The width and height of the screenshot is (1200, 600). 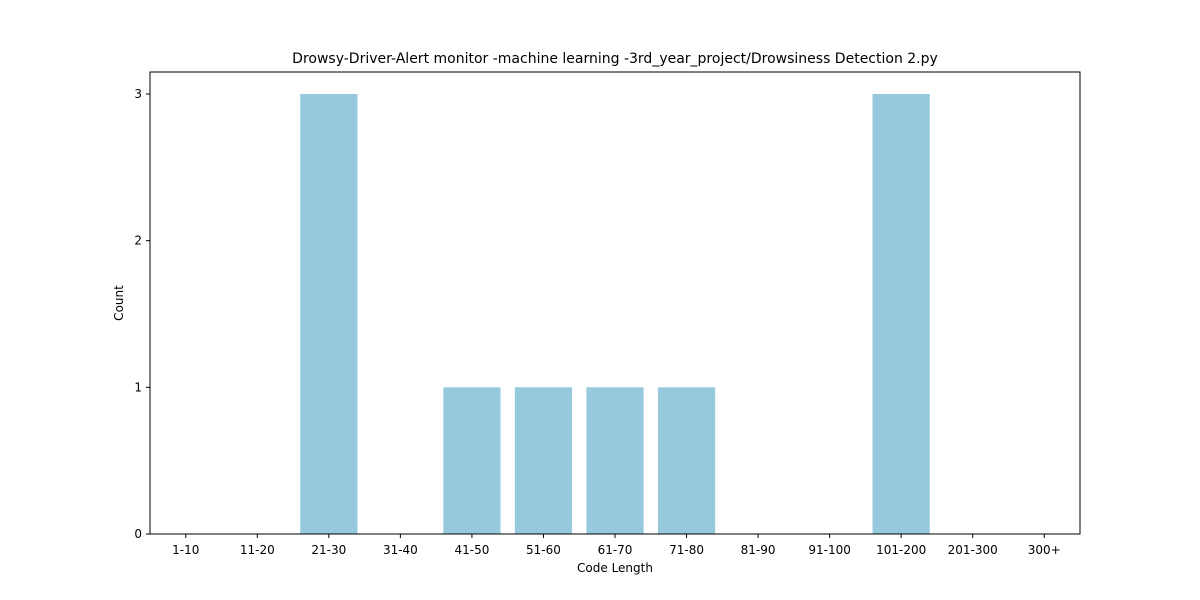 What do you see at coordinates (758, 550) in the screenshot?
I see `x-tick-label: 81-90` at bounding box center [758, 550].